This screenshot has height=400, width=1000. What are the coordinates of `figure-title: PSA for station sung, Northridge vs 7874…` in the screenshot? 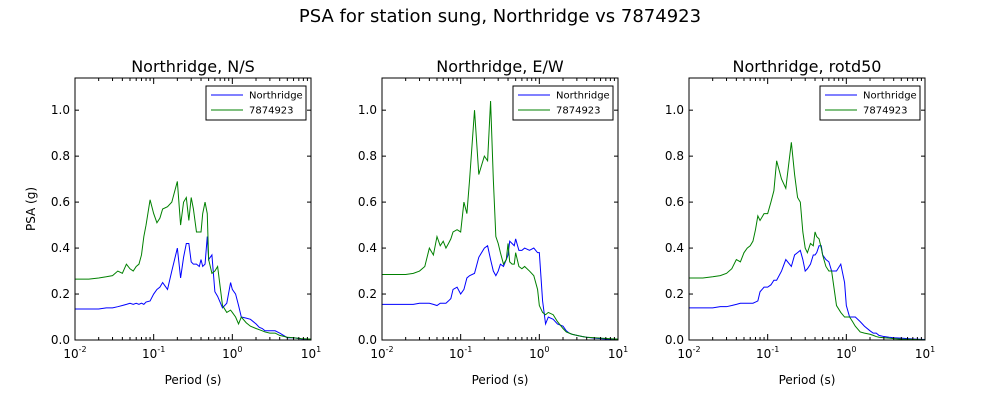 It's located at (500, 16).